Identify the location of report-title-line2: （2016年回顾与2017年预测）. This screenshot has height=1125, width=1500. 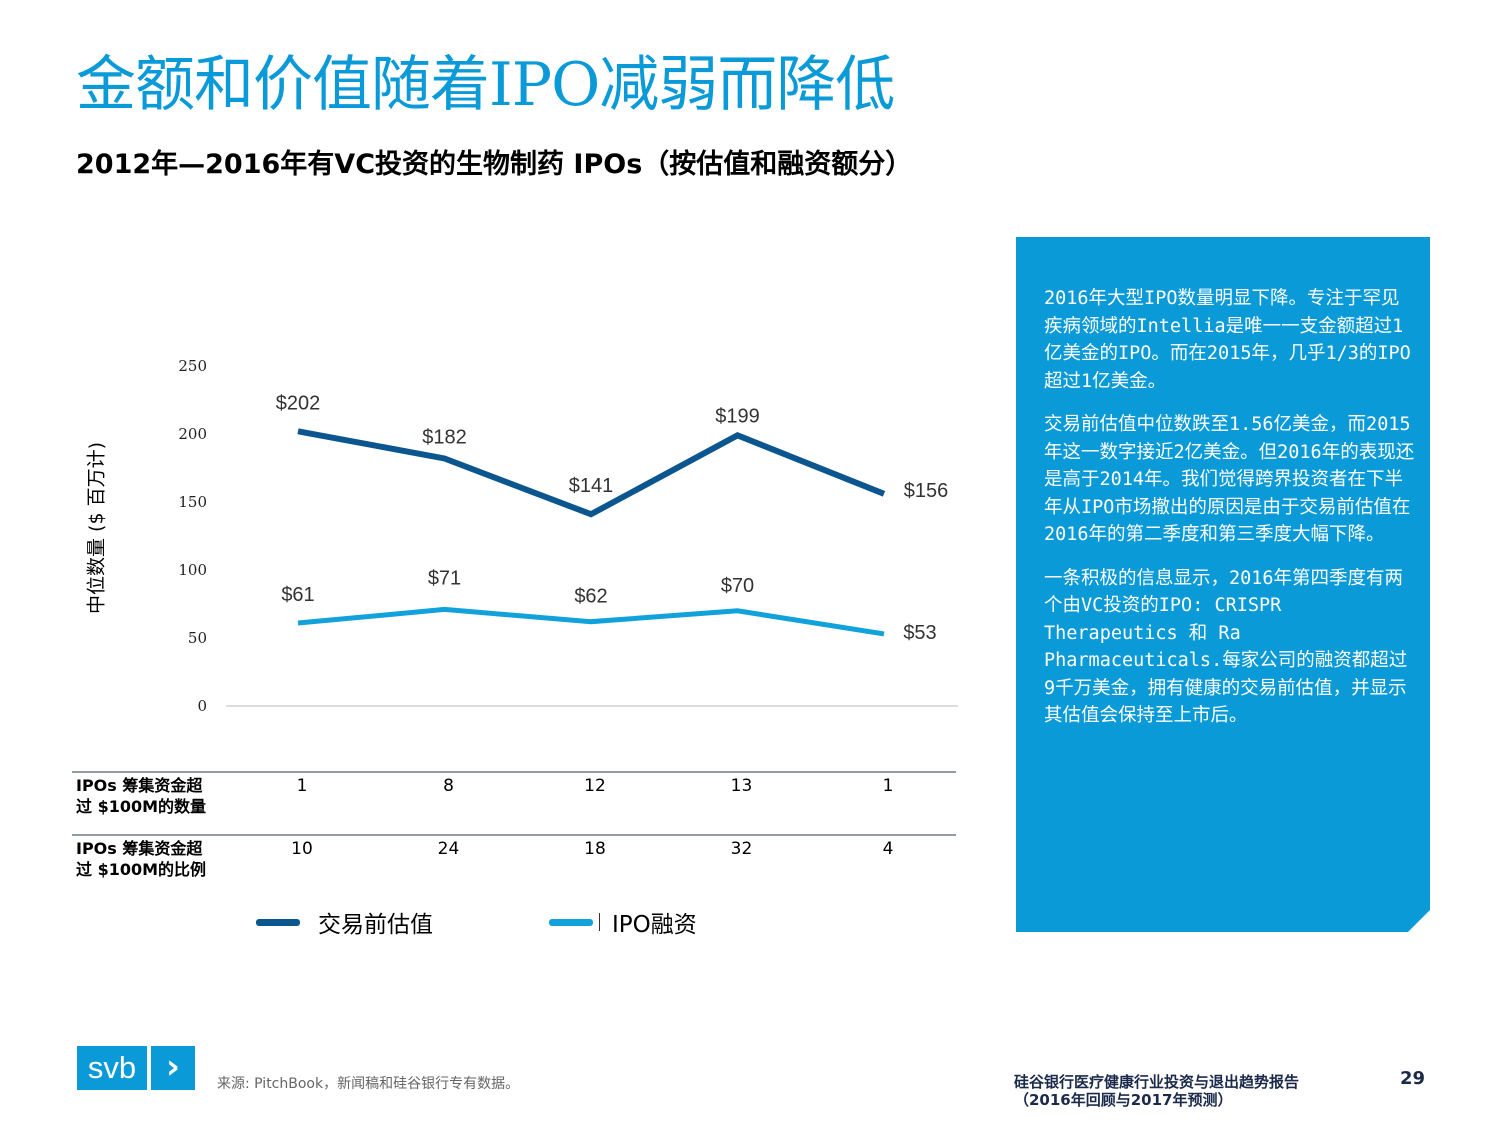
(1123, 1100).